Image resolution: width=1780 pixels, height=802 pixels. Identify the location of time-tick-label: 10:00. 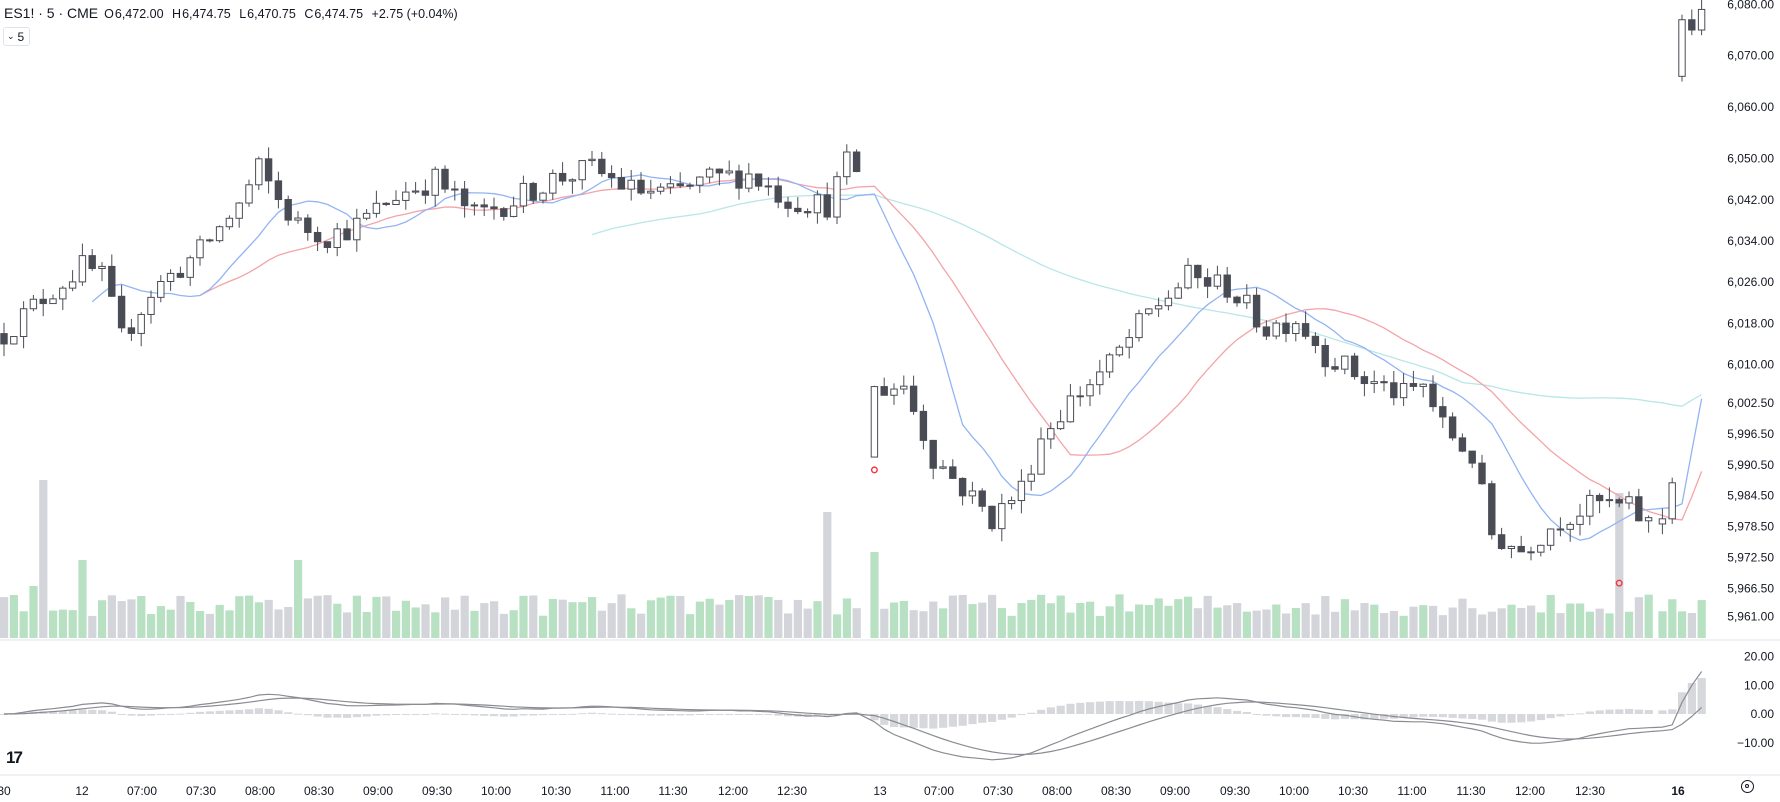
(1294, 791).